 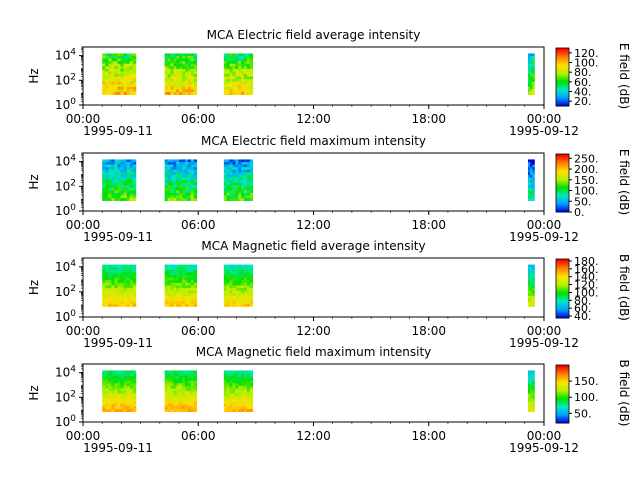 What do you see at coordinates (593, 393) in the screenshot?
I see `colorbar: 50.100.150. B field (dB)` at bounding box center [593, 393].